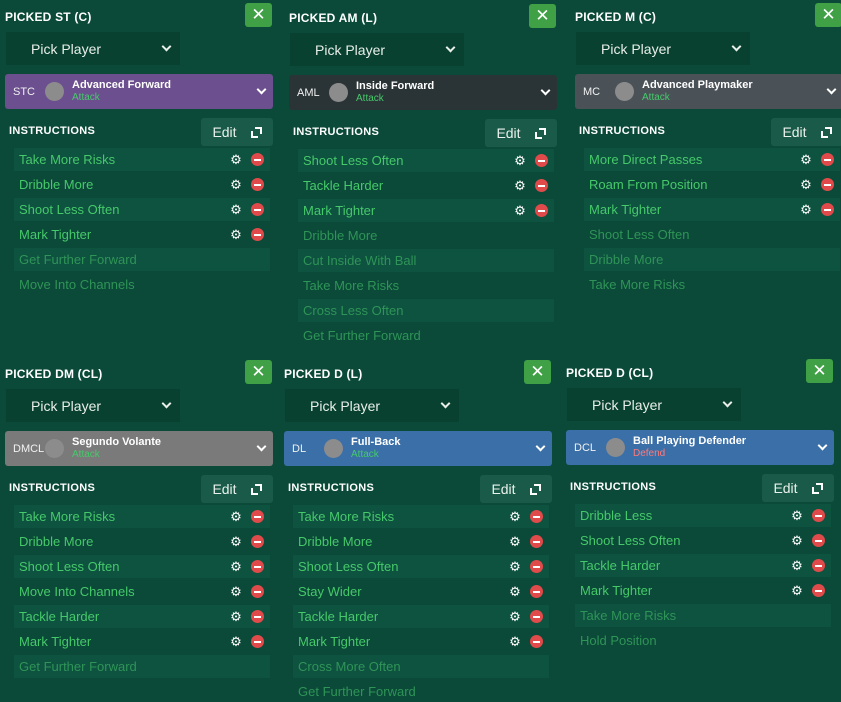 This screenshot has height=702, width=841. I want to click on instruction-item: Cross Less Often, so click(426, 310).